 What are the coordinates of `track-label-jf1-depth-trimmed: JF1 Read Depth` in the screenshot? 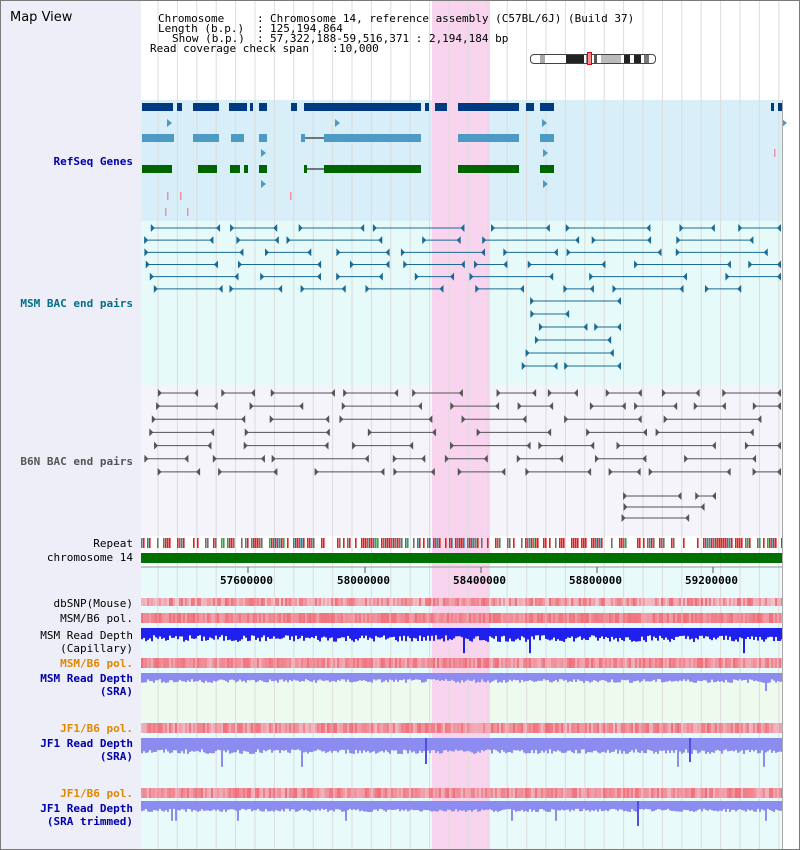 It's located at (86, 808).